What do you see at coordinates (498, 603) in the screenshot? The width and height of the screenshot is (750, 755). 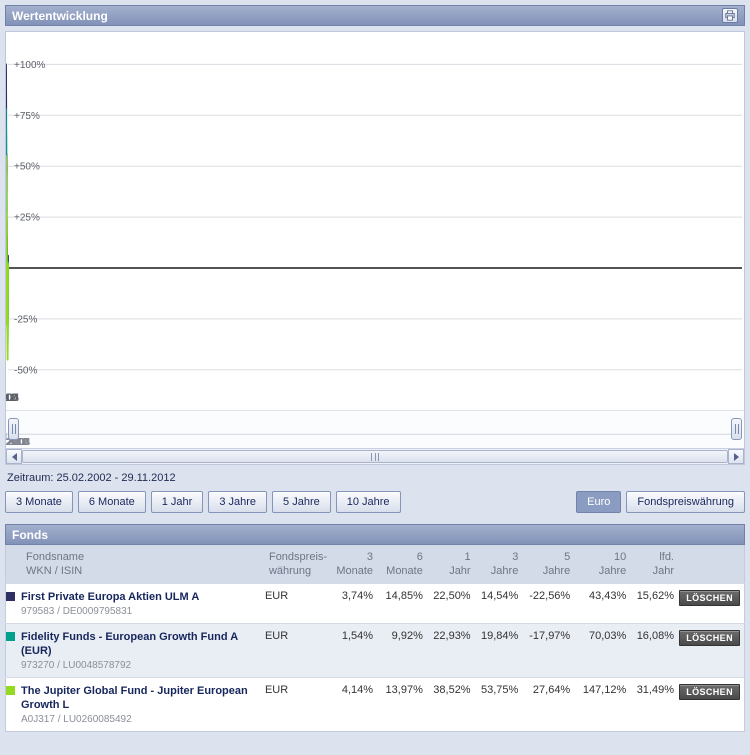 I see `perf-3-jahre: 14,54%` at bounding box center [498, 603].